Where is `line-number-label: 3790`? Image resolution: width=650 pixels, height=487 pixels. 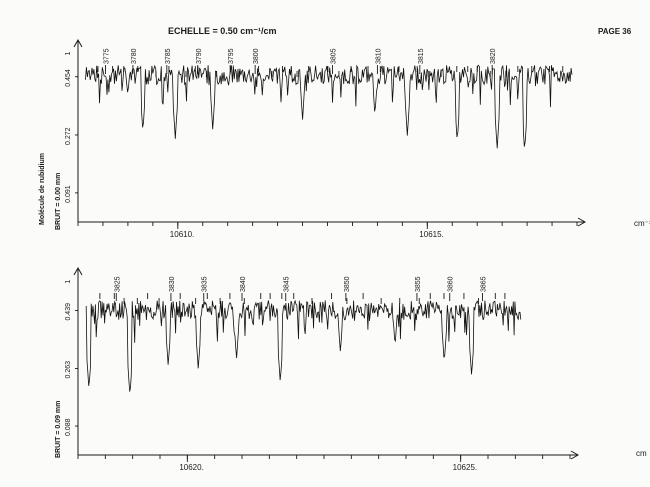
line-number-label: 3790 is located at coordinates (199, 56).